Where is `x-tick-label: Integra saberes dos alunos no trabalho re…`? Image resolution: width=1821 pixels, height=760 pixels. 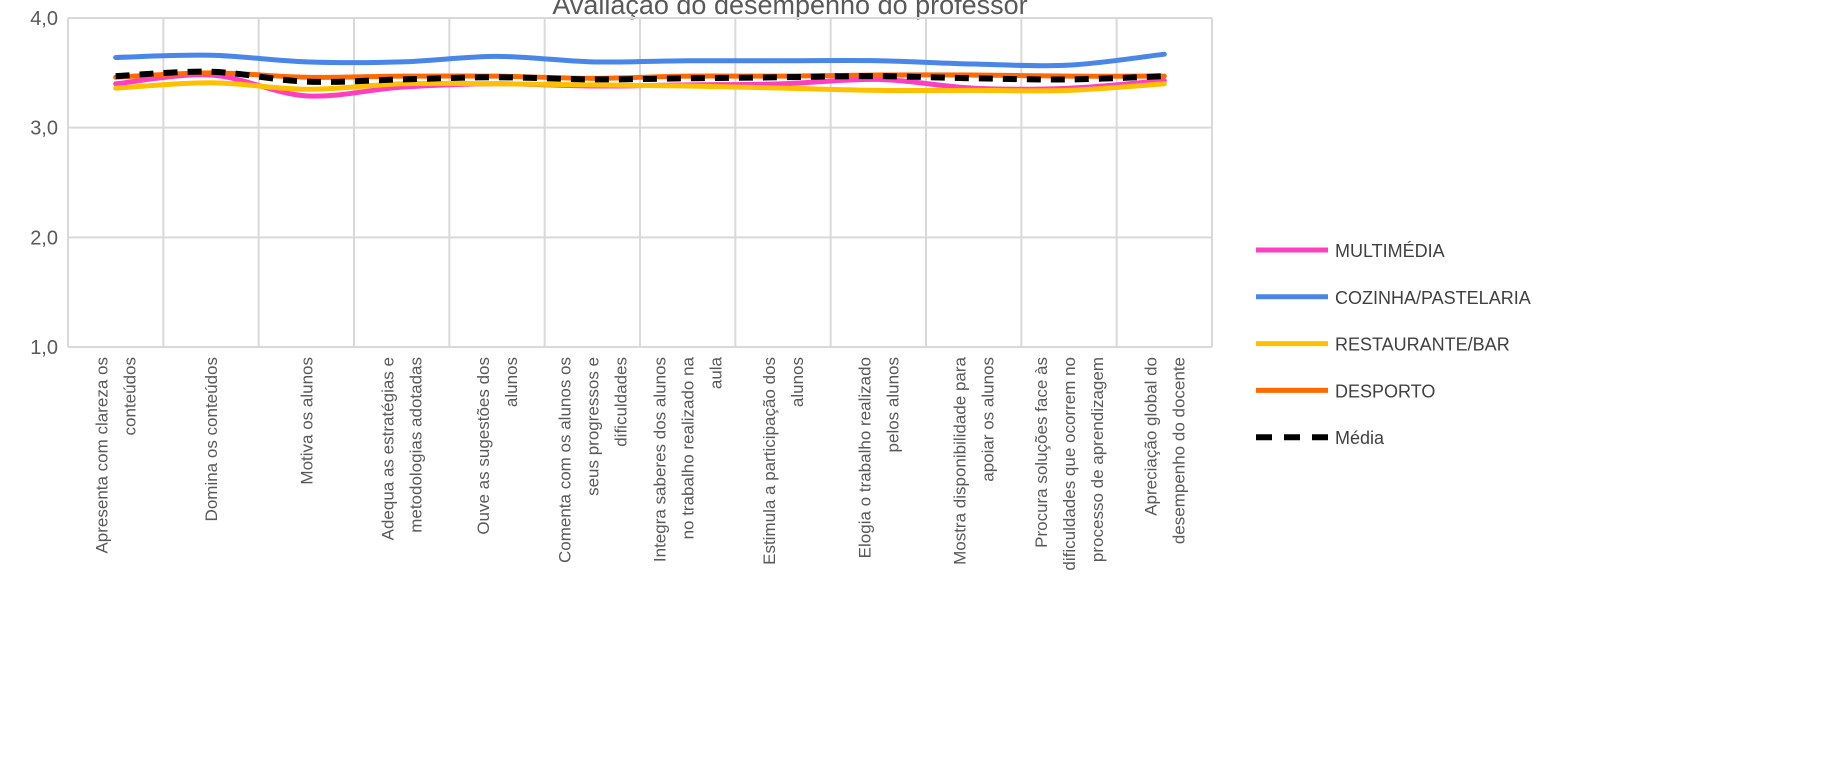 x-tick-label: Integra saberes dos alunos no trabalho re… is located at coordinates (688, 459).